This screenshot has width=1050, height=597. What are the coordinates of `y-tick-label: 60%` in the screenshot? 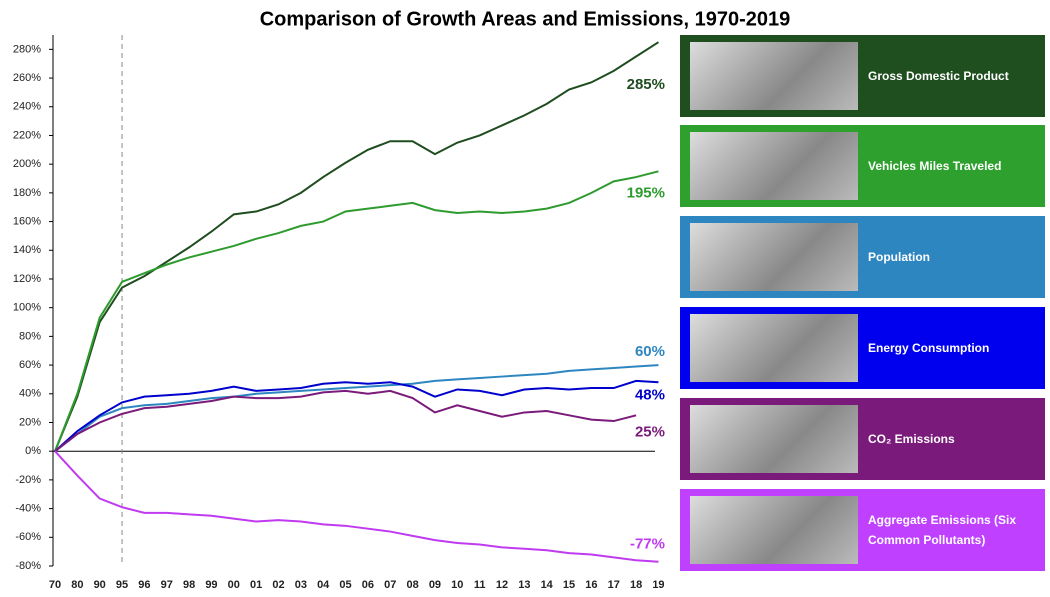 It's located at (30, 365).